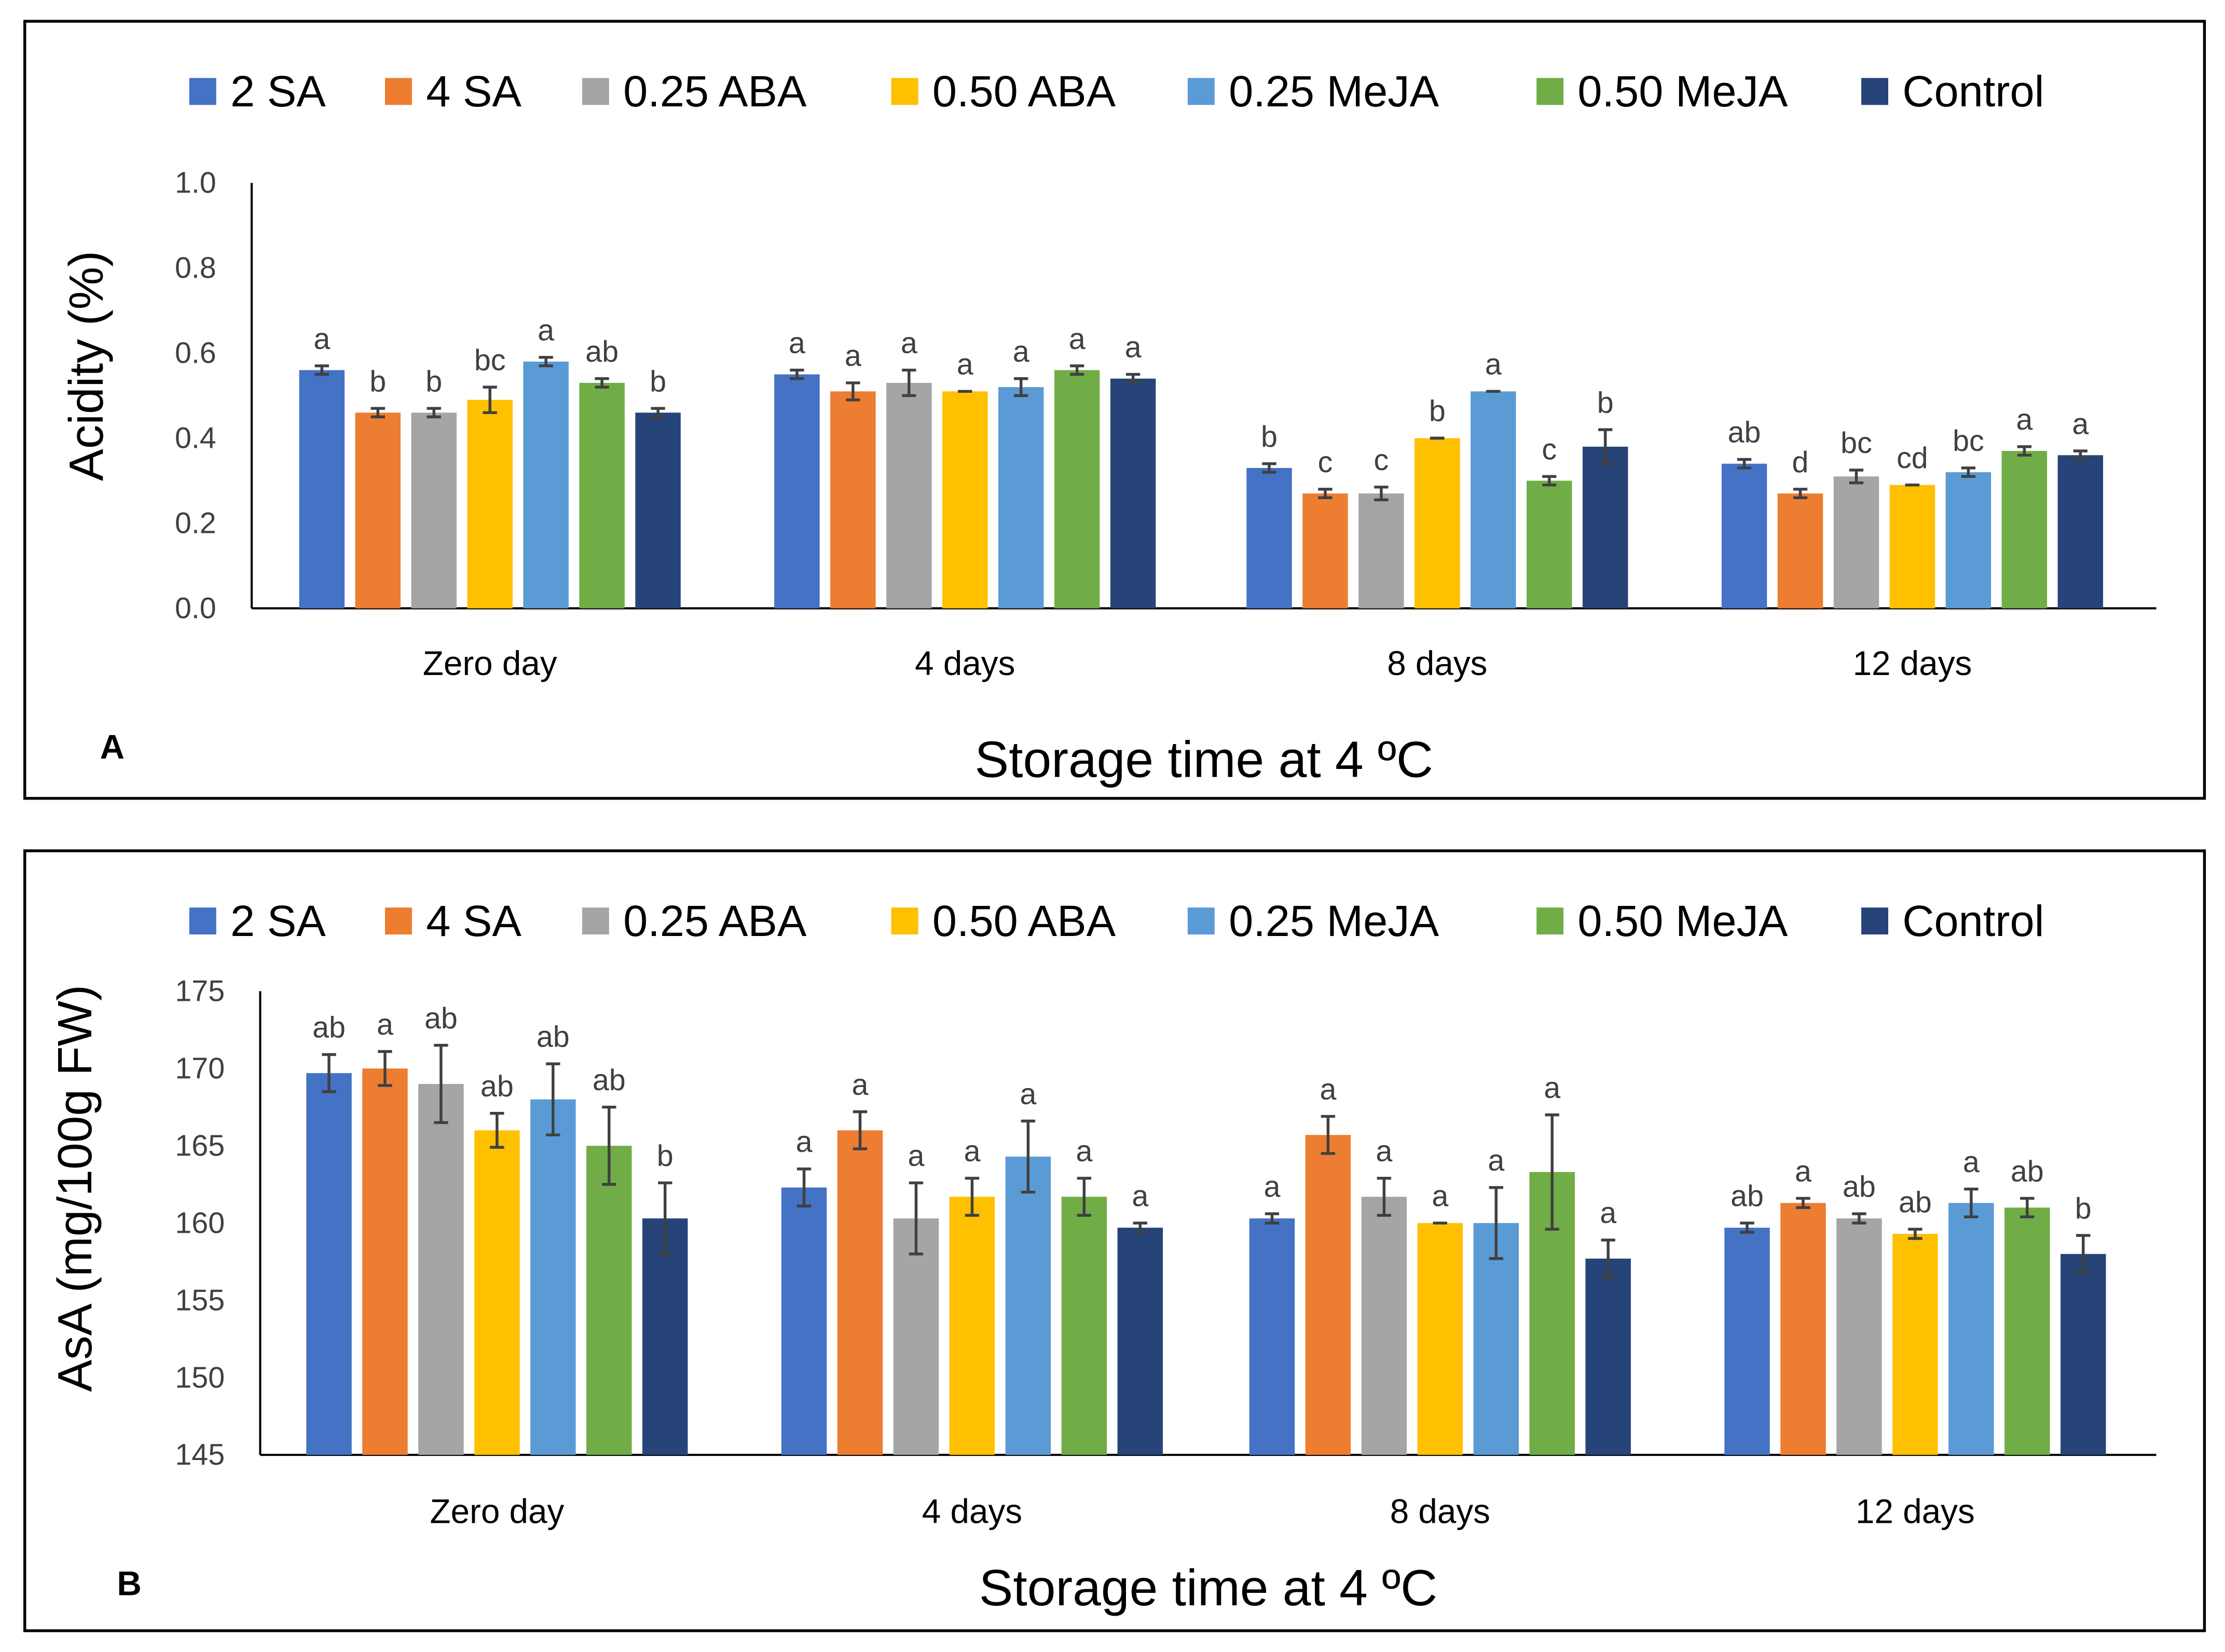 This screenshot has width=2225, height=1652. Describe the element at coordinates (200, 1068) in the screenshot. I see `y-tick-label: 170` at that location.